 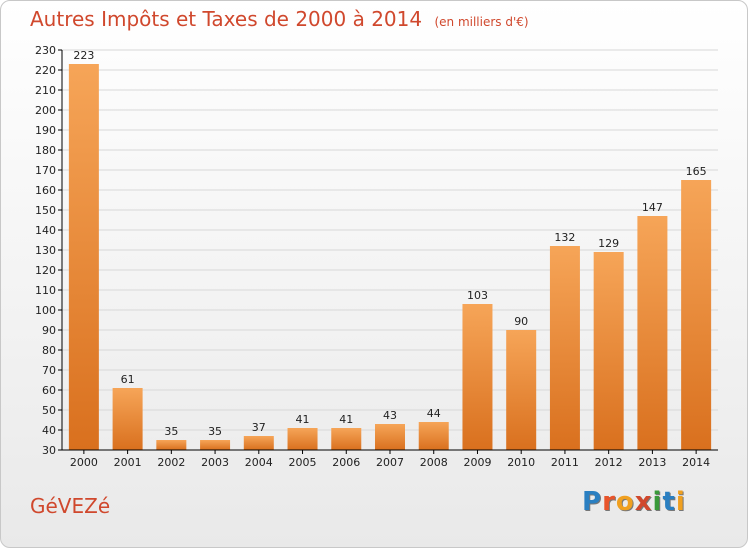 I want to click on data-label: 147, so click(x=652, y=207).